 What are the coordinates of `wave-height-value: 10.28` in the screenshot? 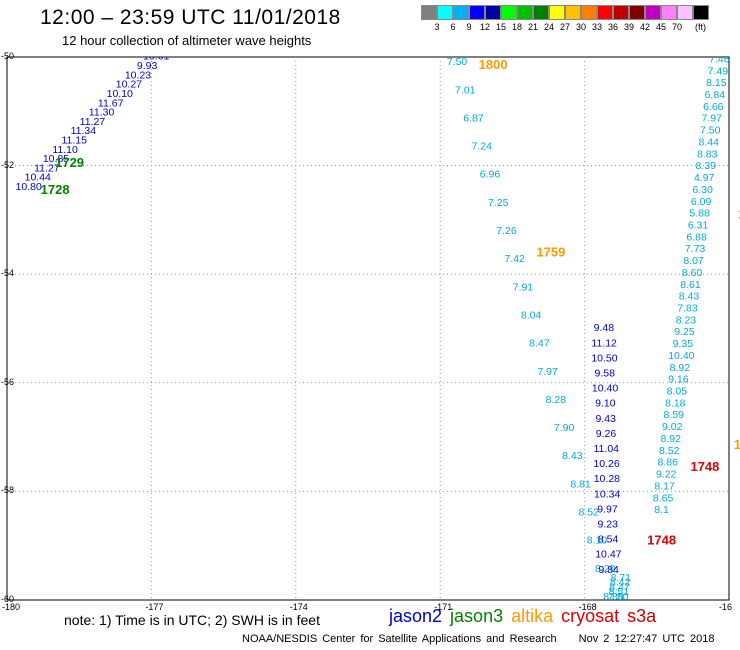 It's located at (607, 479).